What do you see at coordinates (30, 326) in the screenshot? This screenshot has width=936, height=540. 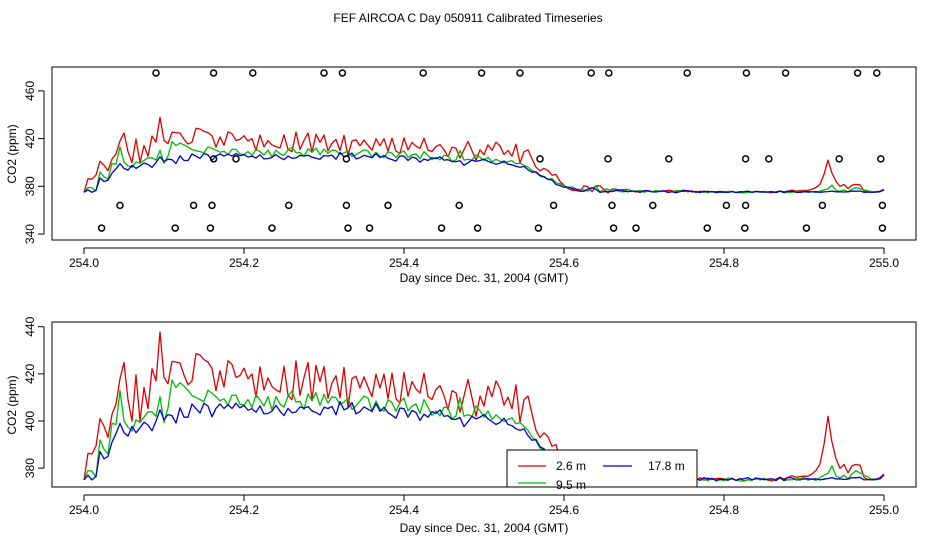 I see `y-tick-label: 440` at bounding box center [30, 326].